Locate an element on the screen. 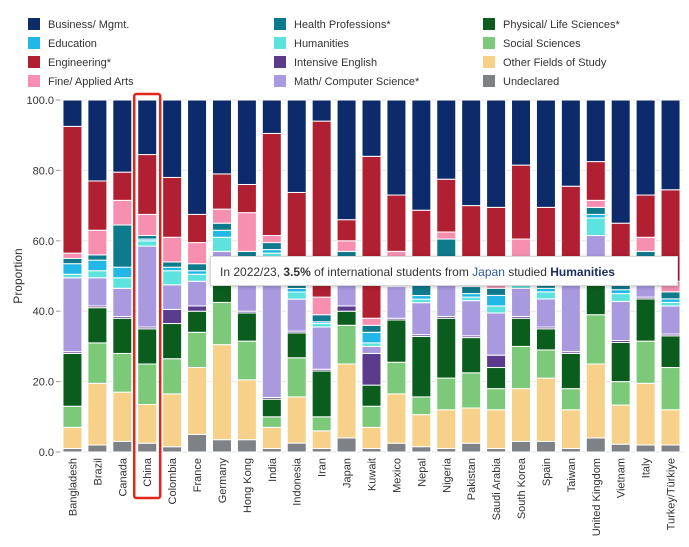  legend-item: Undeclared is located at coordinates (521, 83).